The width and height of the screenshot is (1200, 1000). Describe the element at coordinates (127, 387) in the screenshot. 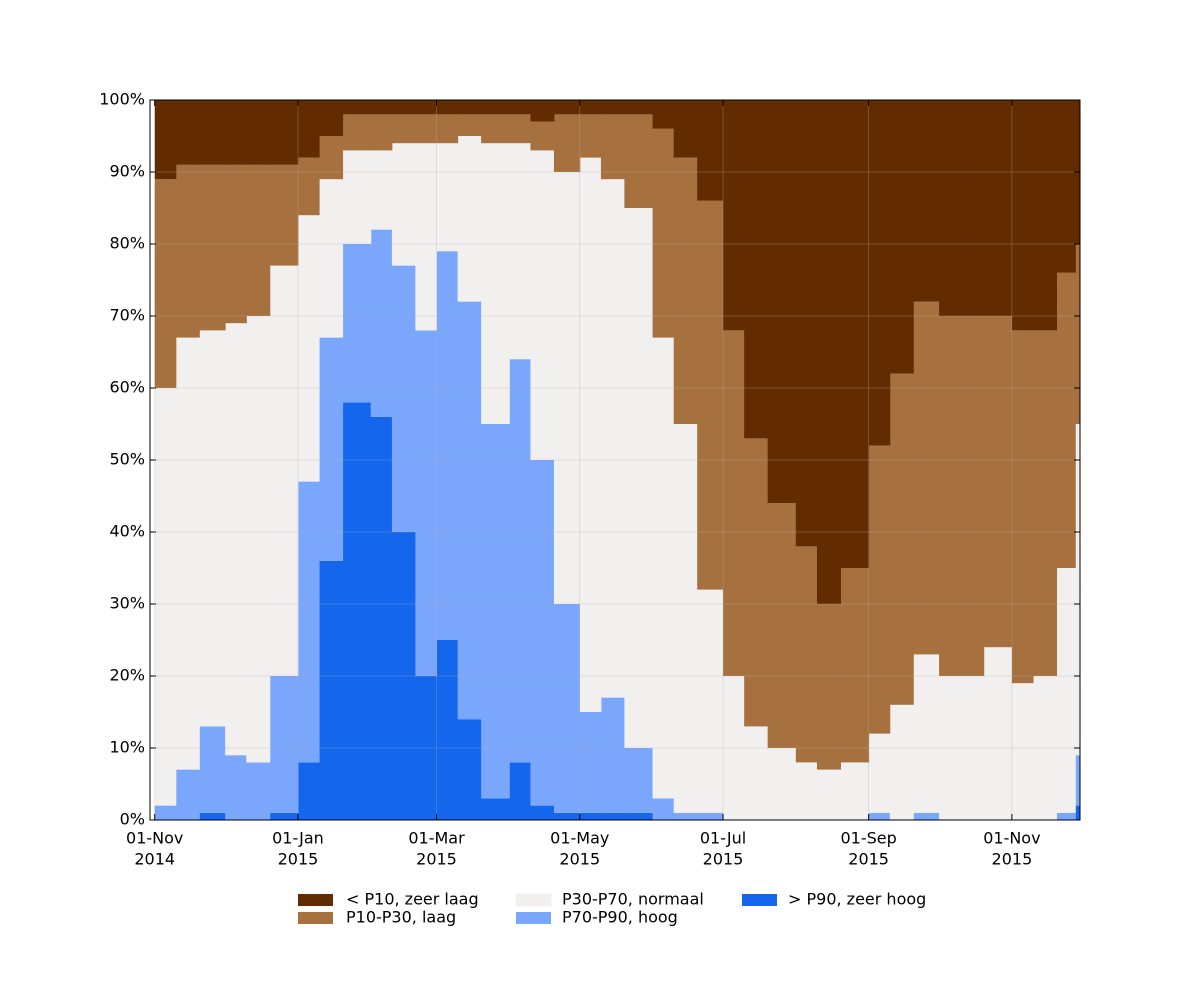

I see `y-tick-label: 60%` at that location.